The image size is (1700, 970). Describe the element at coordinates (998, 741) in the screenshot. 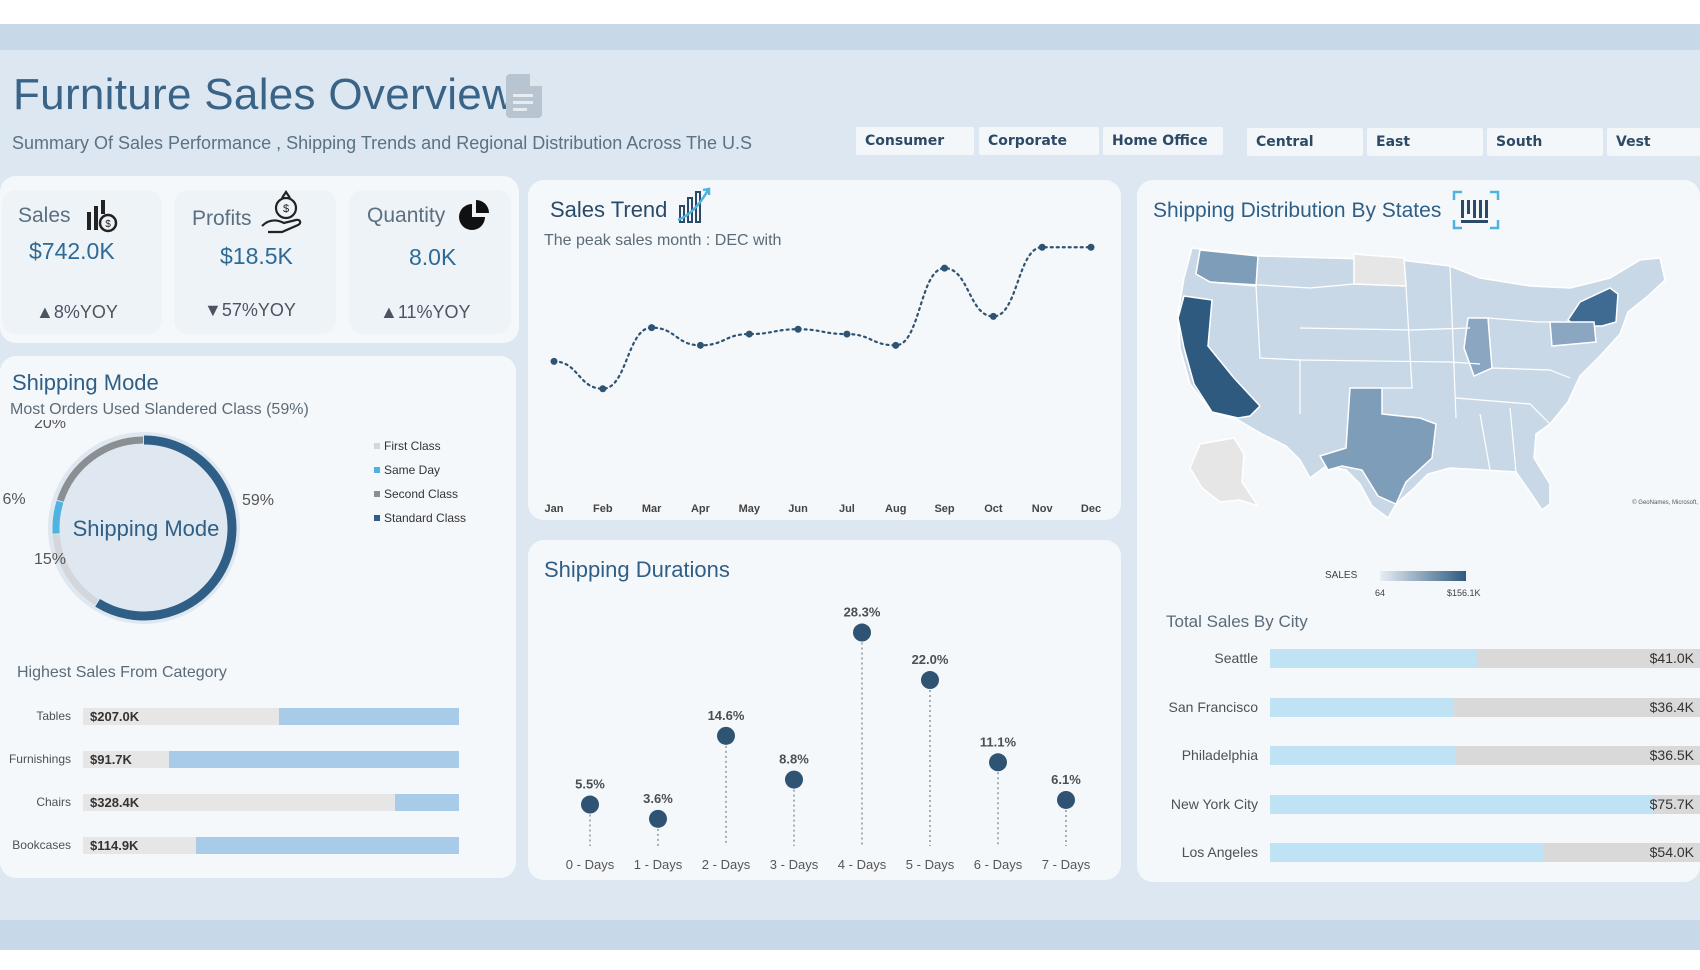

I see `duration-value-label: 11.1%` at that location.